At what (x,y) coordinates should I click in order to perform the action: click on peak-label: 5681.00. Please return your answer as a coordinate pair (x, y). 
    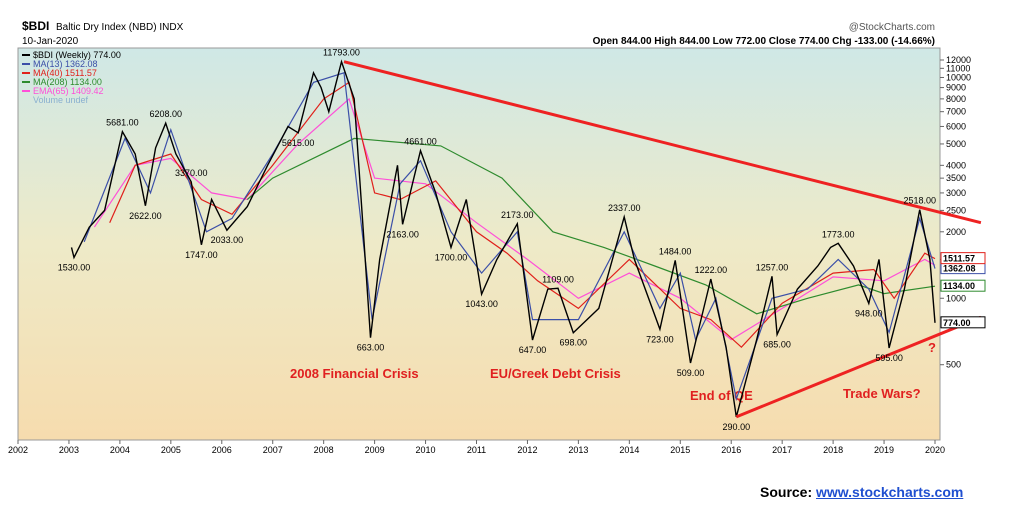
    Looking at the image, I should click on (122, 123).